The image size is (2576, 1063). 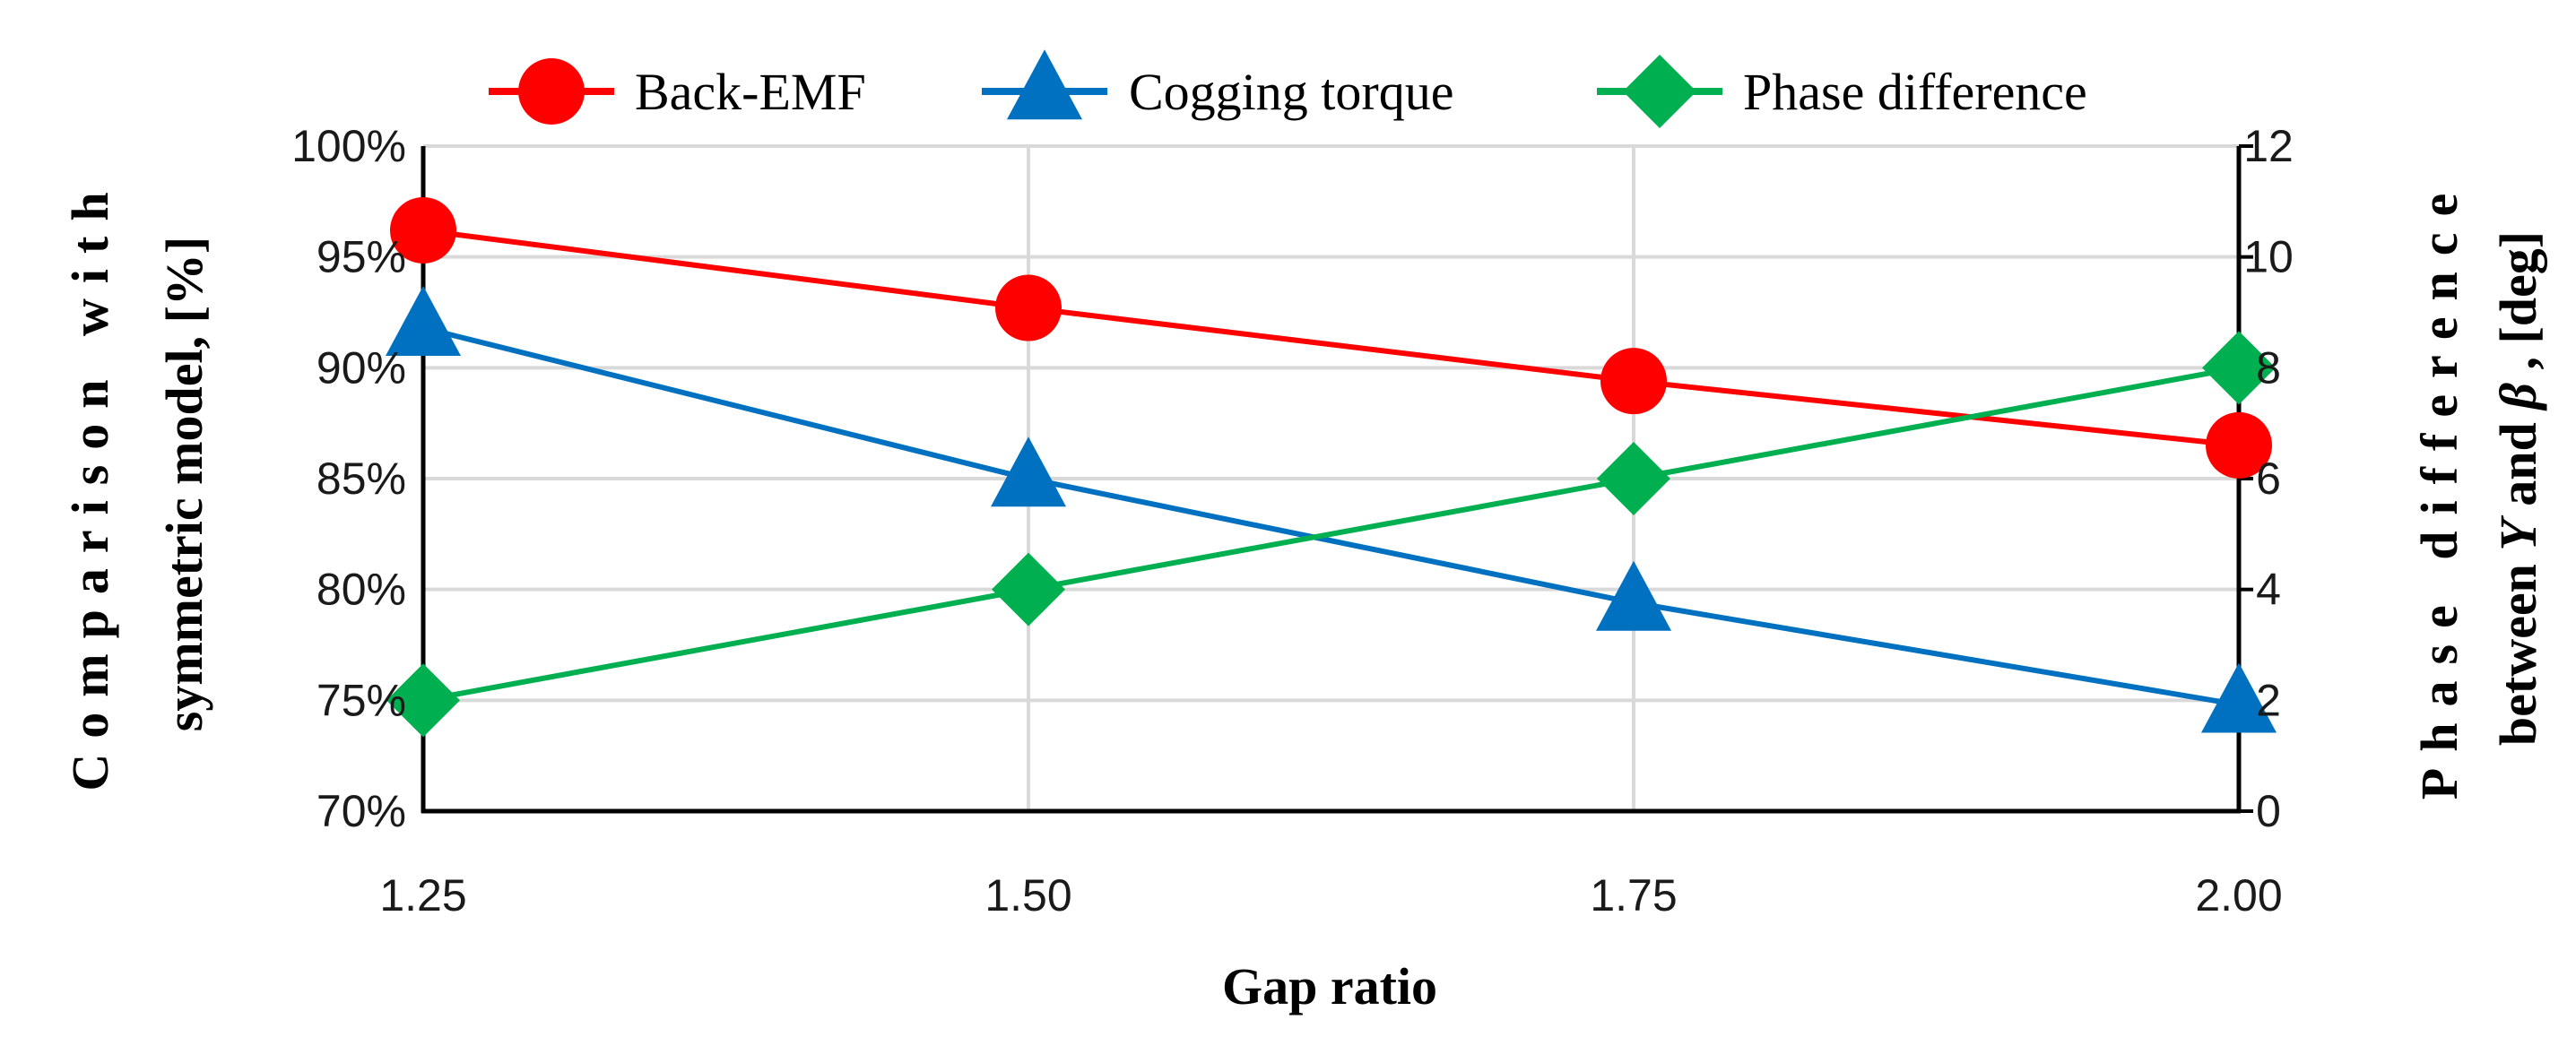 What do you see at coordinates (1329, 986) in the screenshot?
I see `x-axis-title: Gap ratio` at bounding box center [1329, 986].